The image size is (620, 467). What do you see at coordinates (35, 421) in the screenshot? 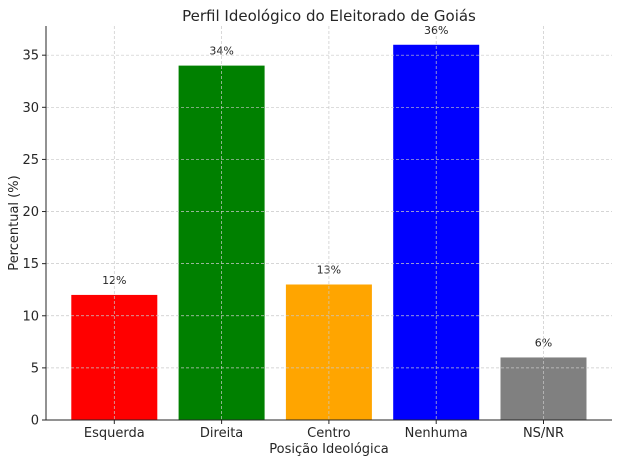
I see `y-tick-label: 0` at bounding box center [35, 421].